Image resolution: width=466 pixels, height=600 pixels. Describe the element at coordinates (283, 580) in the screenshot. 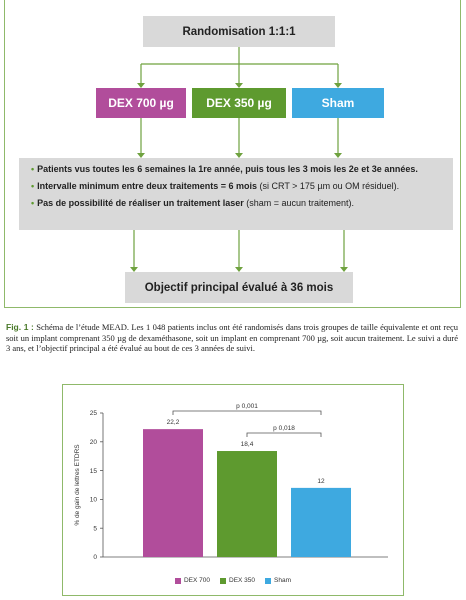

I see `legend-label-sham: Sham` at that location.